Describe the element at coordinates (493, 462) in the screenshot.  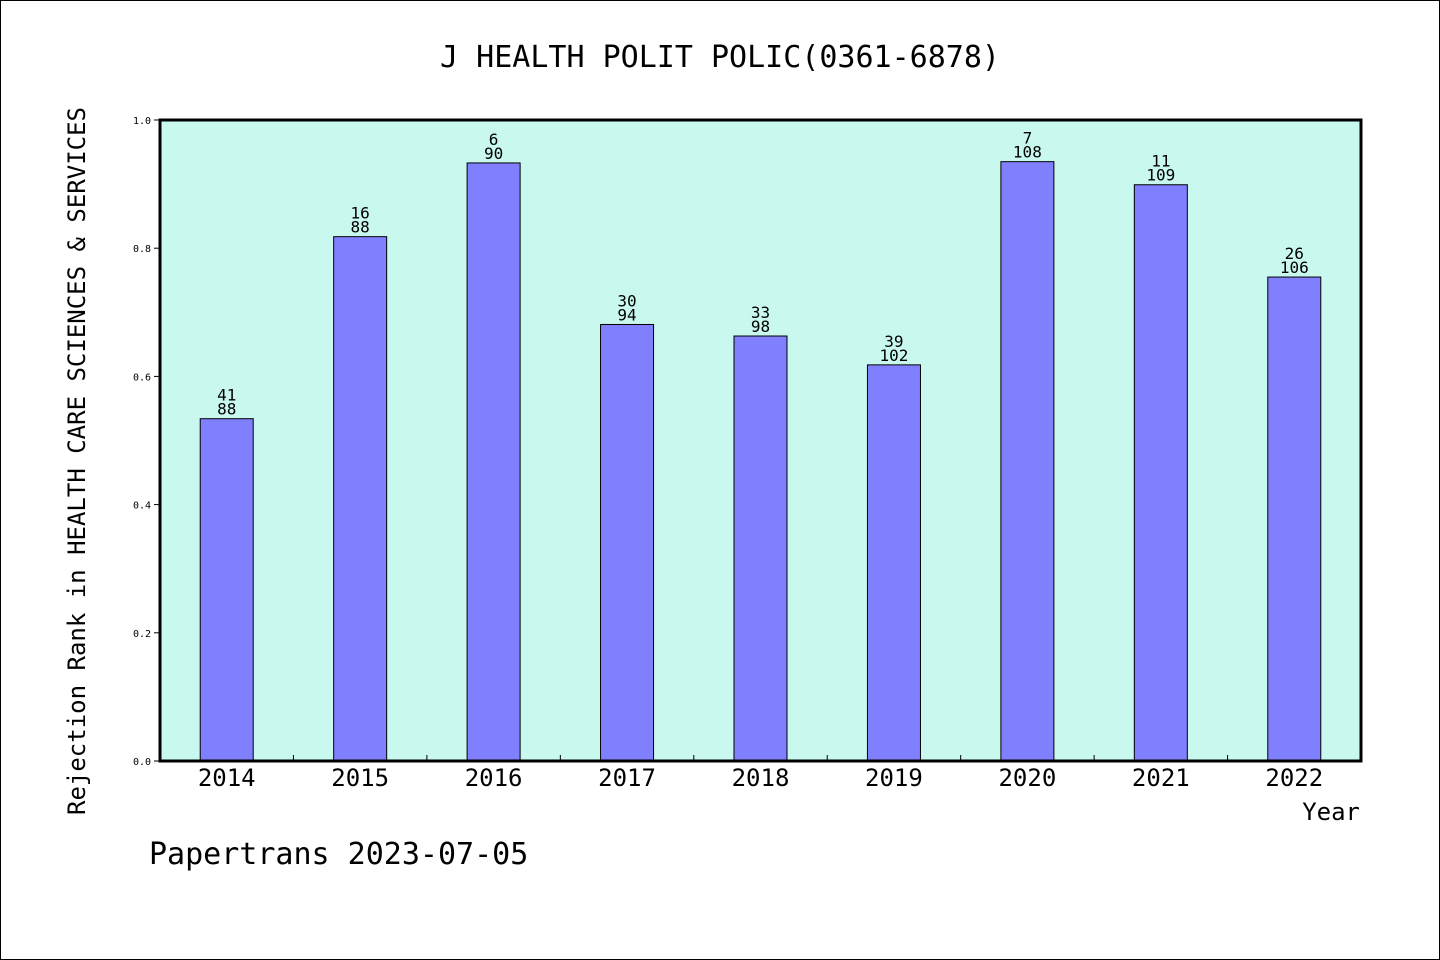
I see `bar-2016` at that location.